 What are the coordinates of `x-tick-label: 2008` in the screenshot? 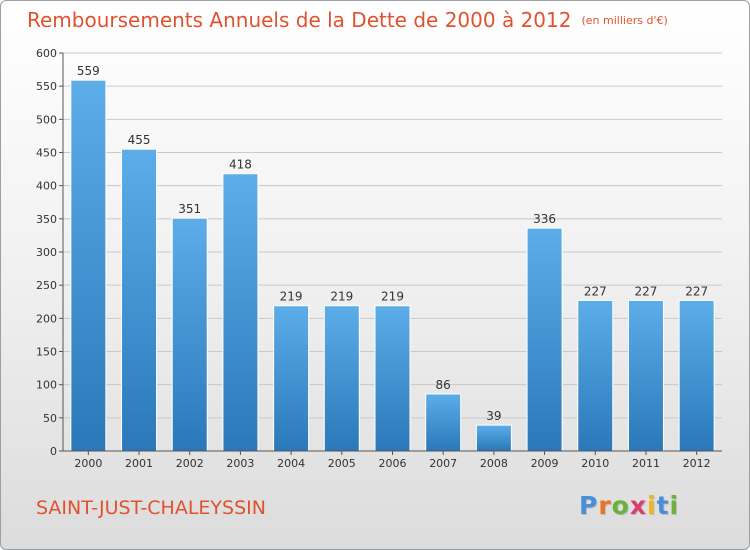 It's located at (494, 463).